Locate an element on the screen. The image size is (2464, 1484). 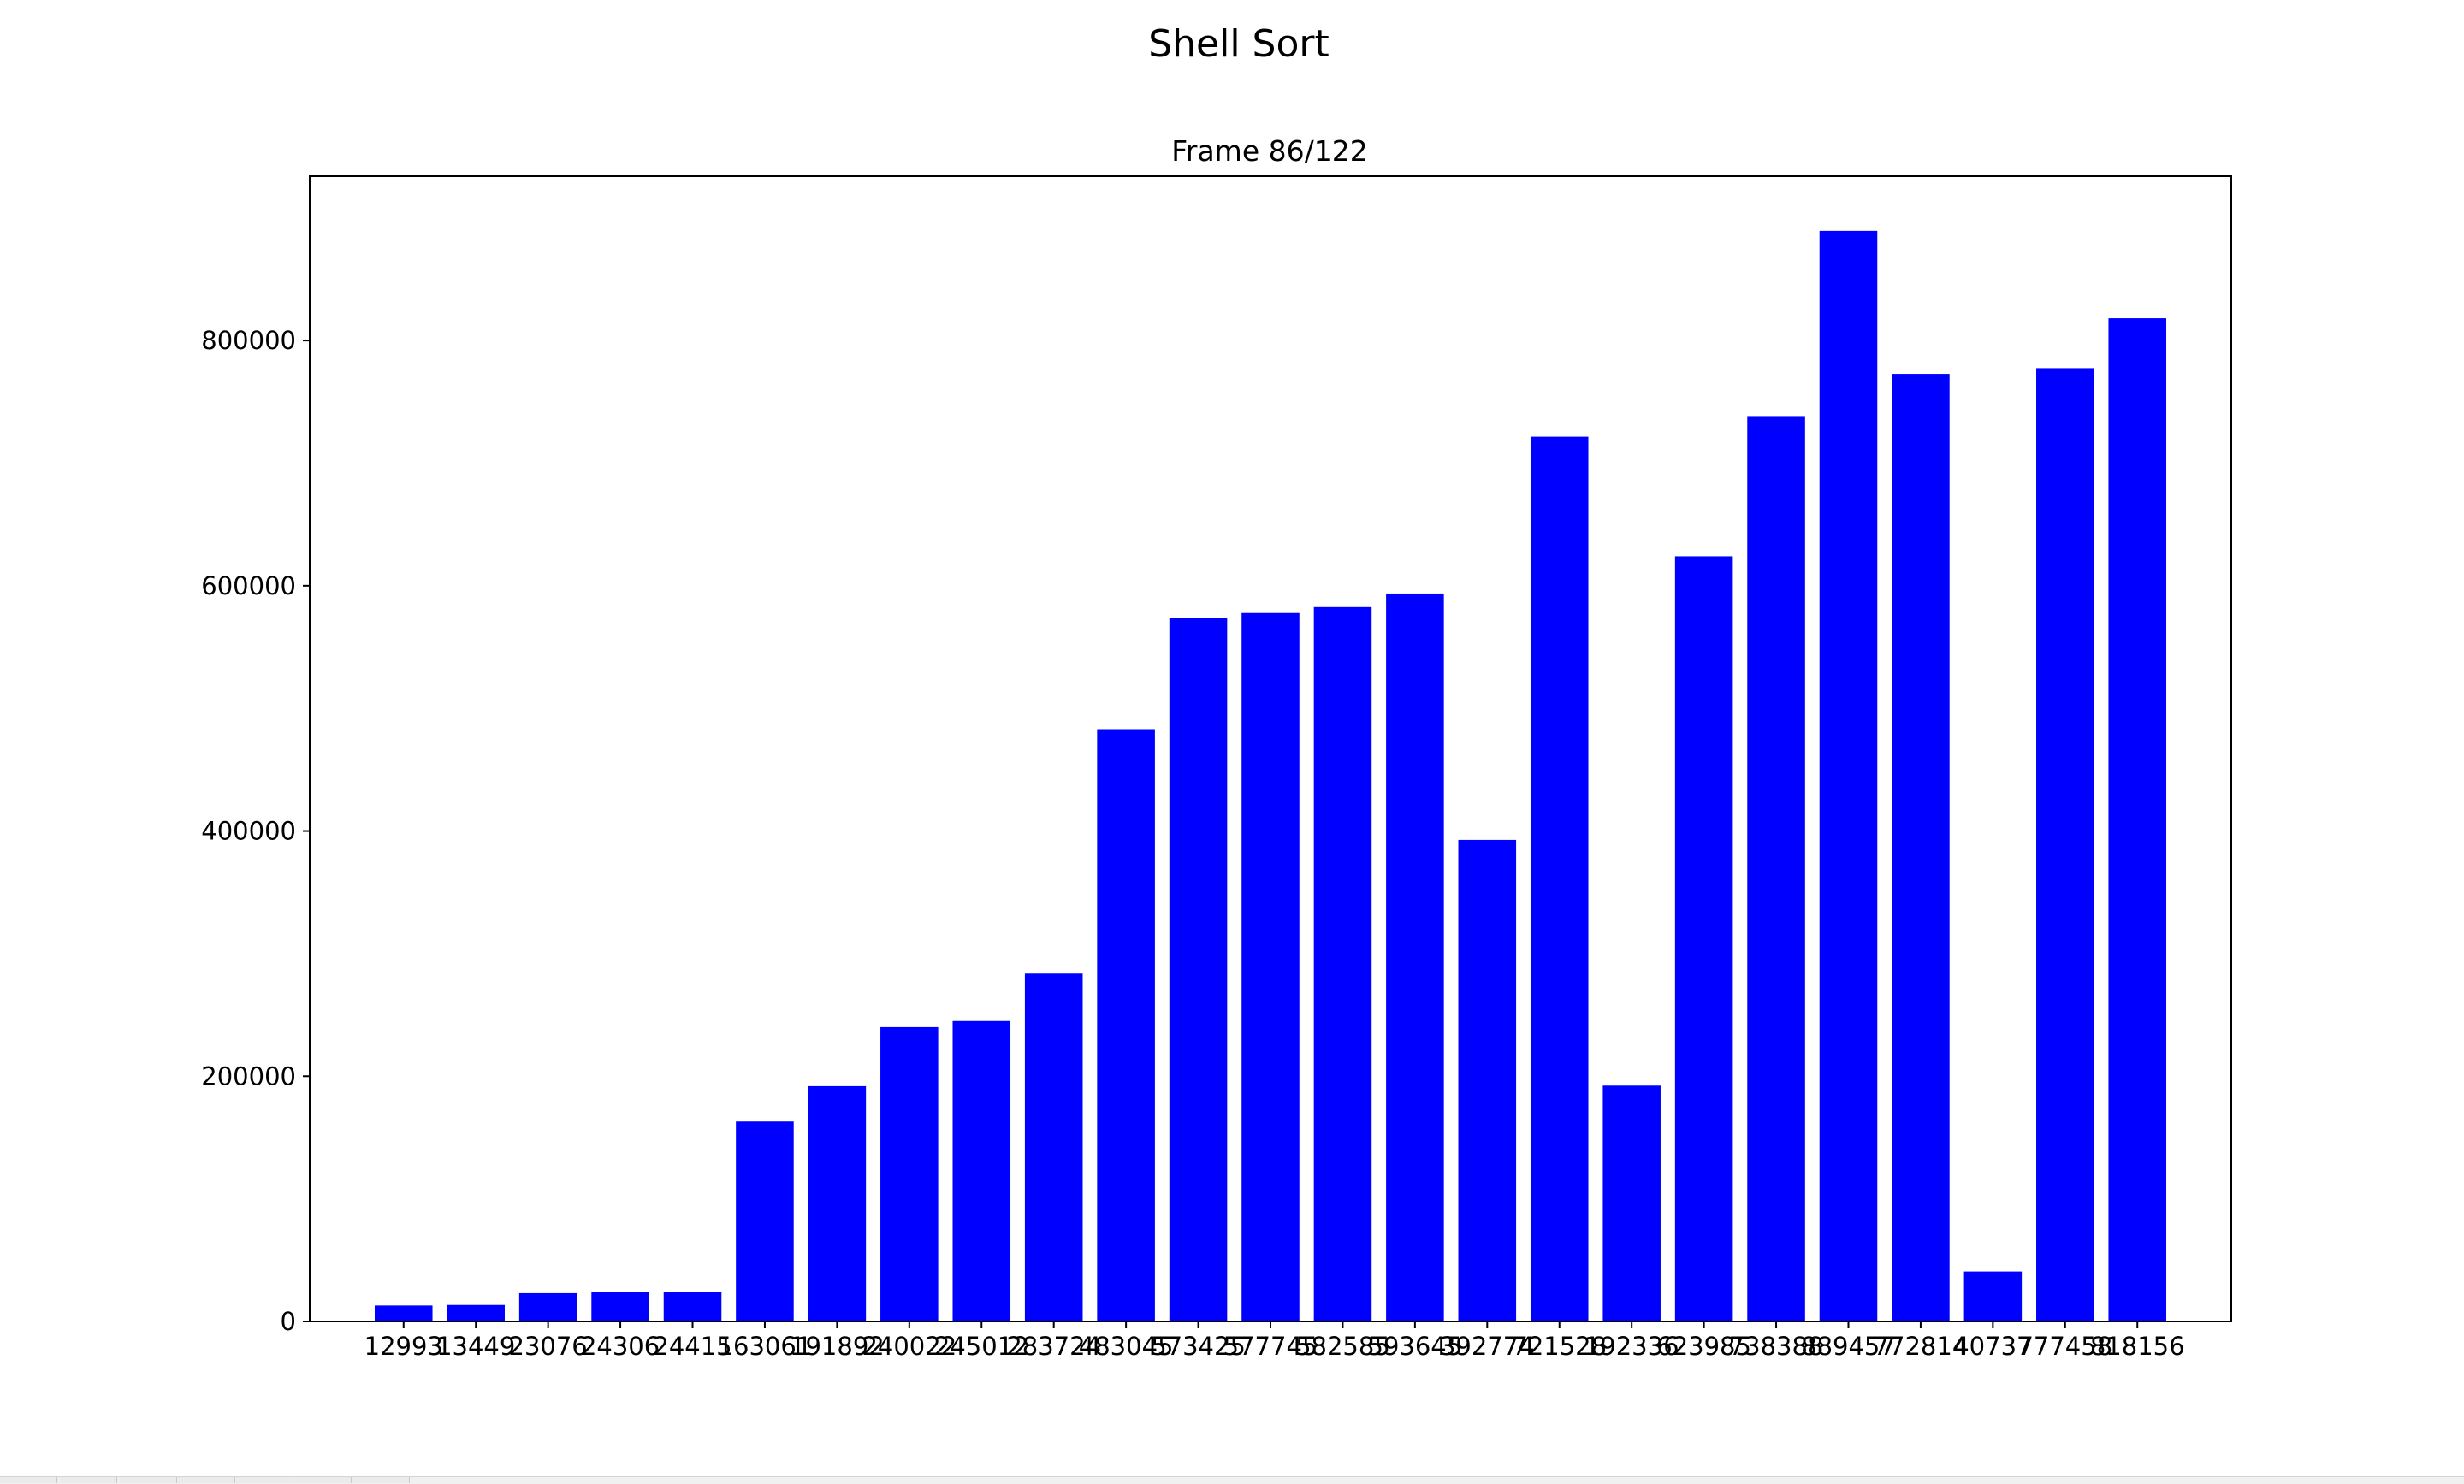
x-tick-label: 24306 is located at coordinates (620, 1346).